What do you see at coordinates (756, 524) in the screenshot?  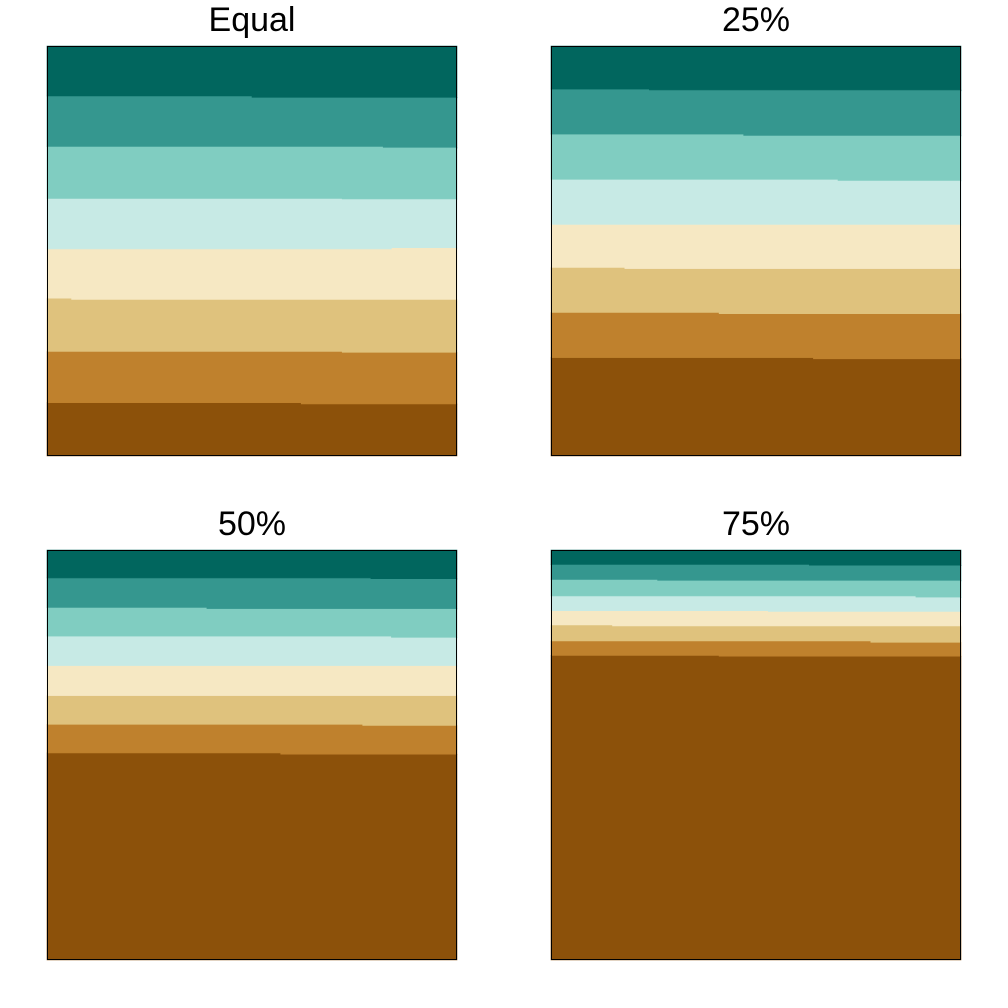 I see `panel-title-75: 75%` at bounding box center [756, 524].